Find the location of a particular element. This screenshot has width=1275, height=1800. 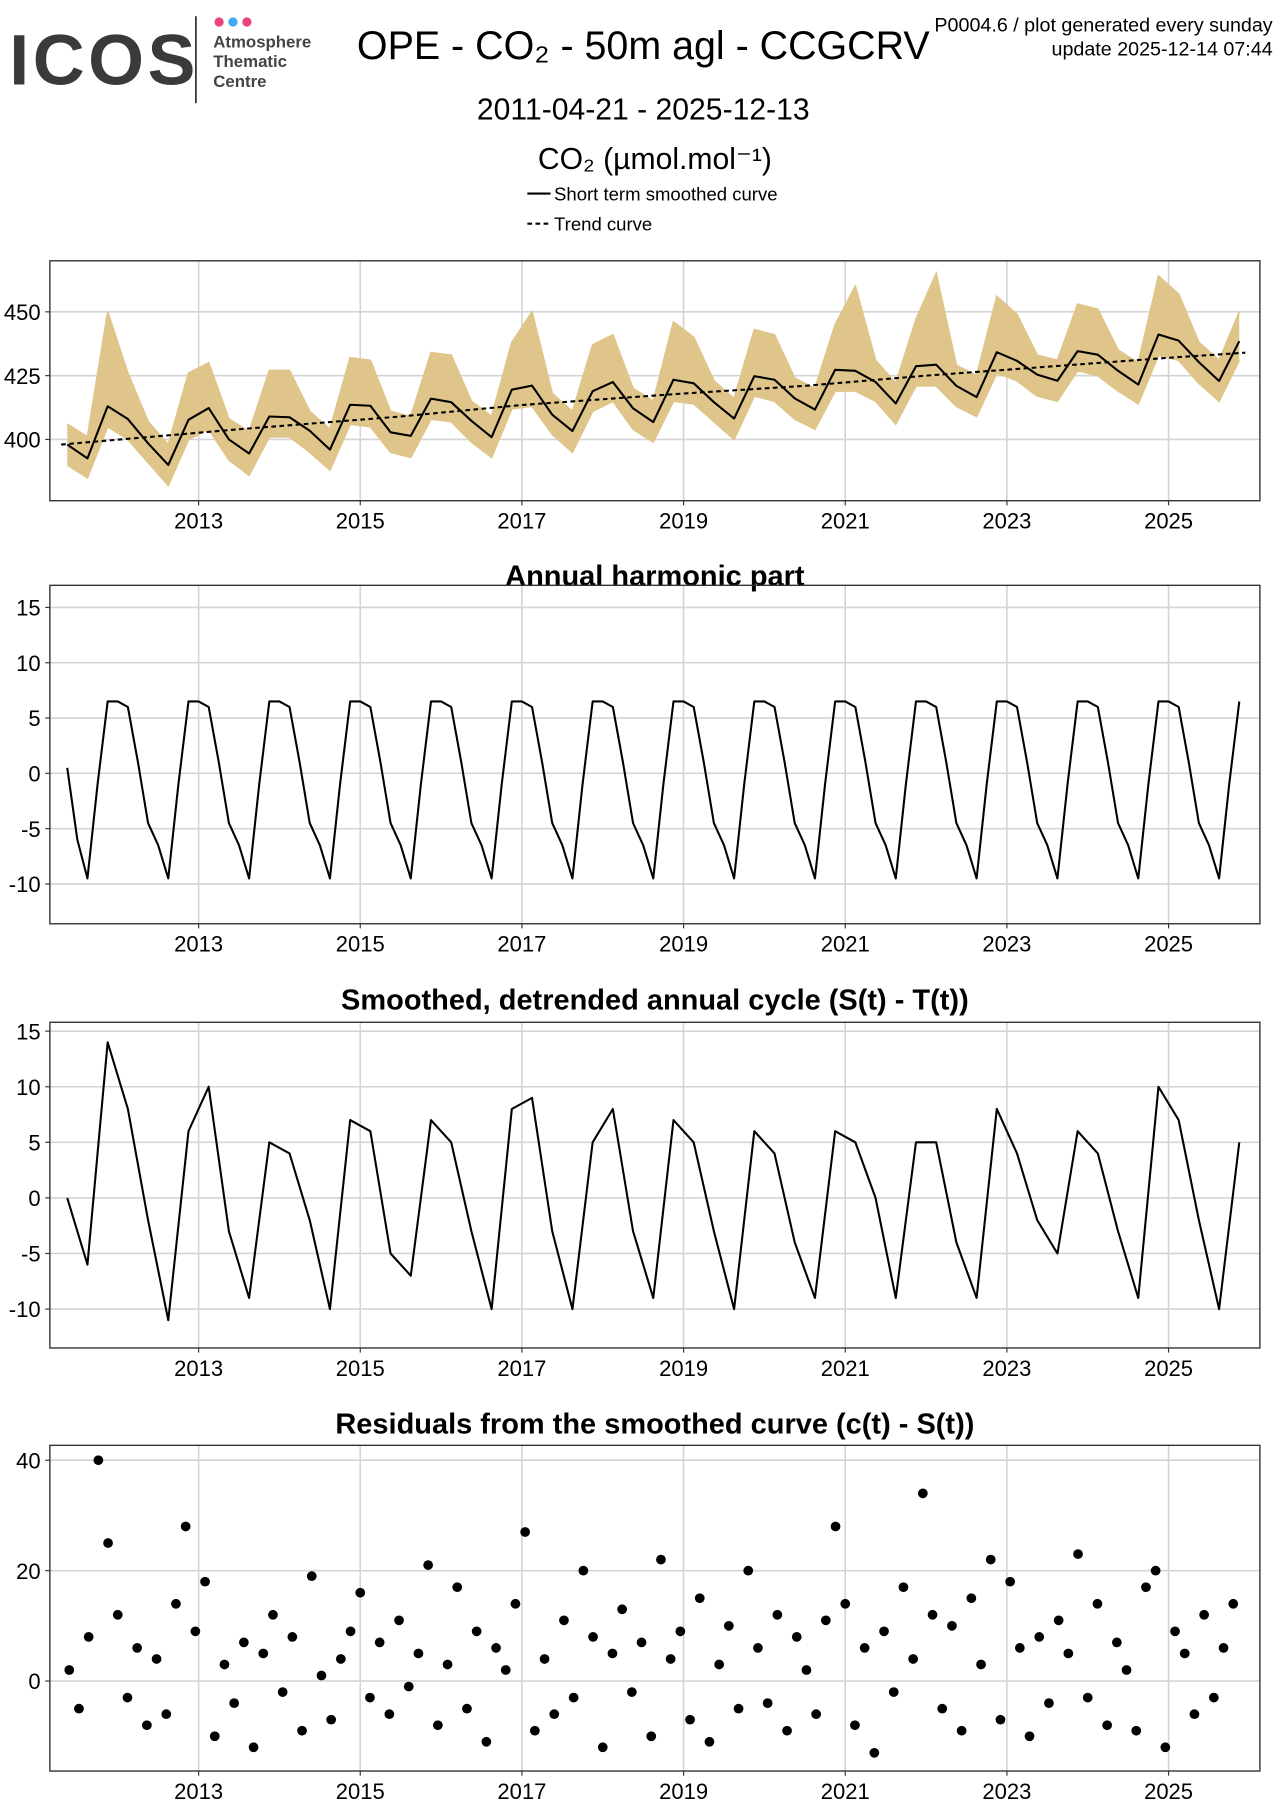

y-tick-label: 10 is located at coordinates (28, 1087).